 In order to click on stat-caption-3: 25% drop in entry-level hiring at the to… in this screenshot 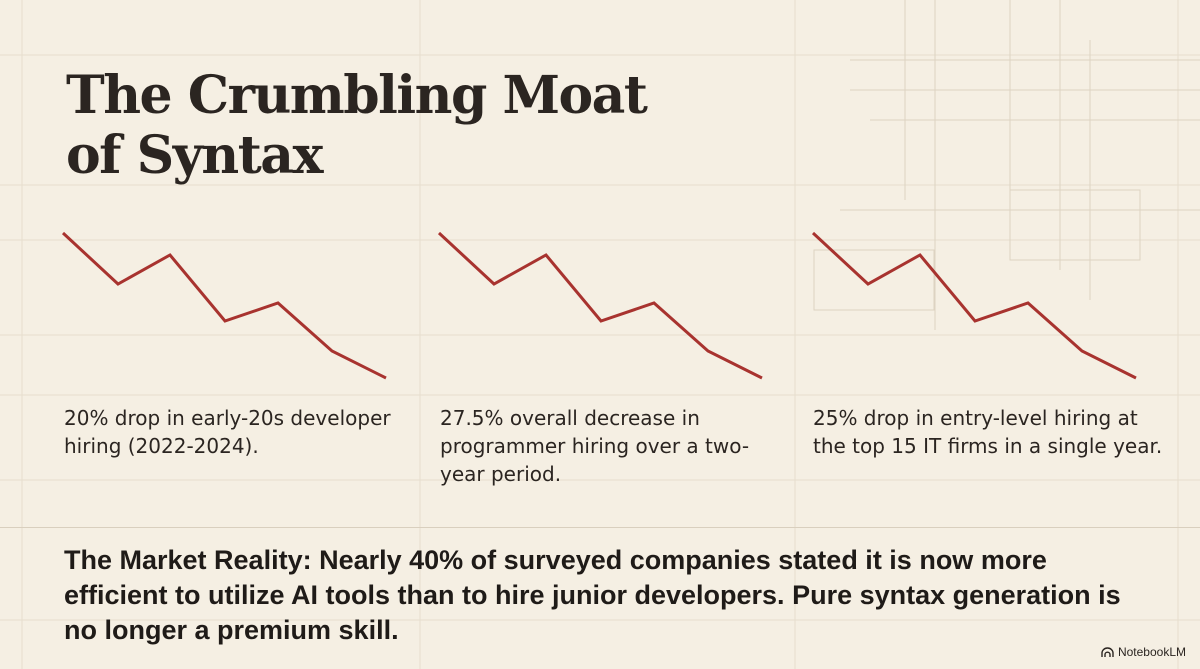, I will do `click(988, 432)`.